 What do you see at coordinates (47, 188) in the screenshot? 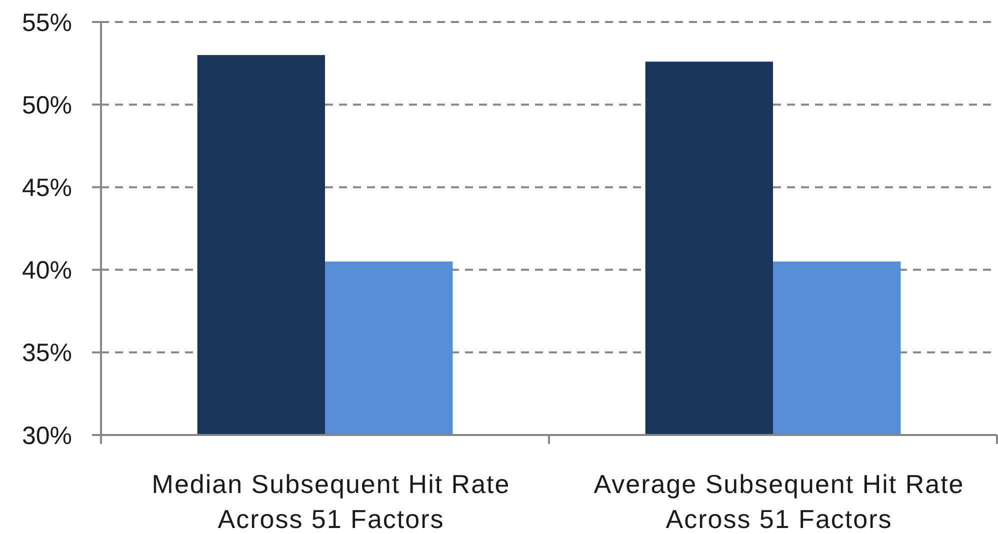
I see `y-tick-label: 45%` at bounding box center [47, 188].